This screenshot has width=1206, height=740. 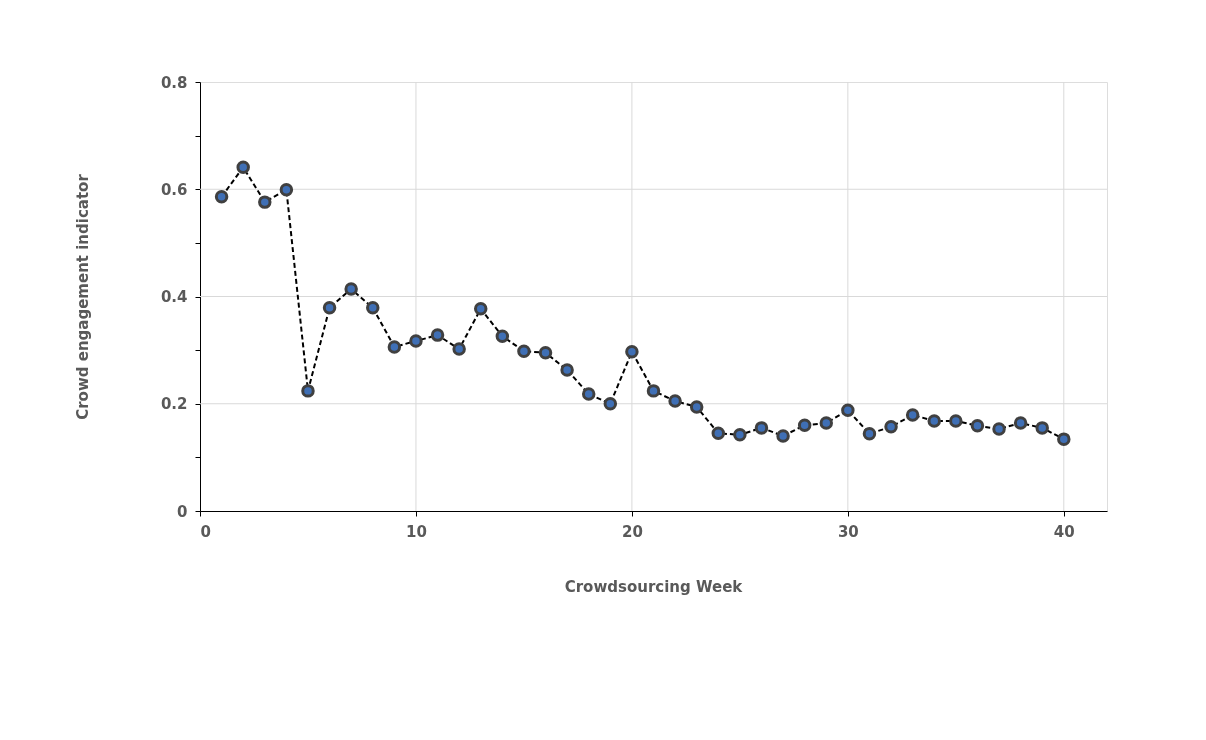 I want to click on x-tick-label: 30, so click(x=848, y=531).